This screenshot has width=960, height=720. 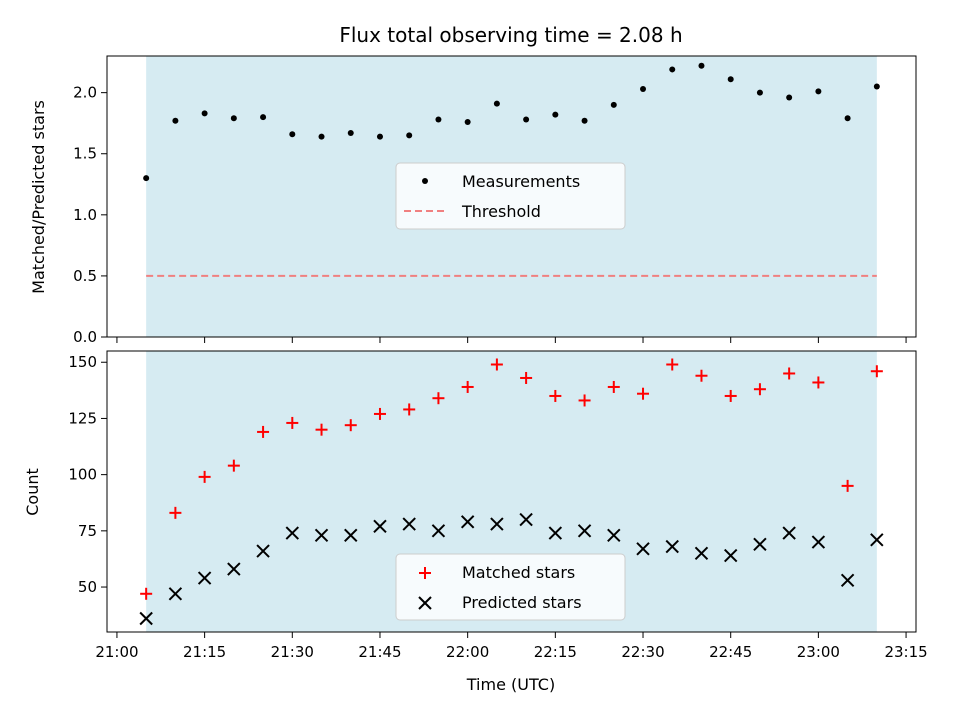 What do you see at coordinates (510, 35) in the screenshot?
I see `chart-title: Flux total observing time = 2.08 h` at bounding box center [510, 35].